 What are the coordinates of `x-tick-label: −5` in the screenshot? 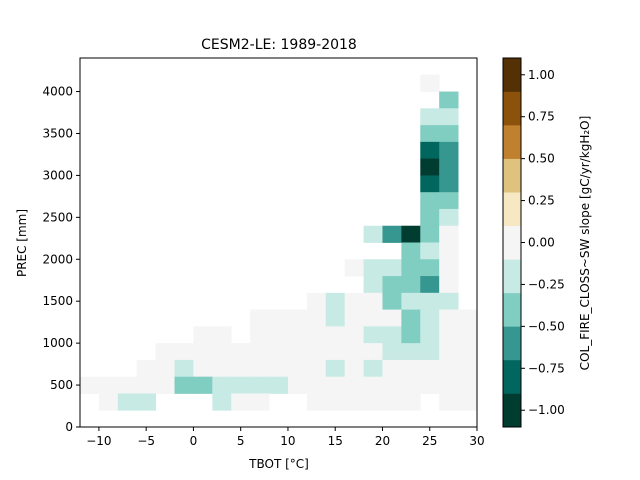 It's located at (146, 441).